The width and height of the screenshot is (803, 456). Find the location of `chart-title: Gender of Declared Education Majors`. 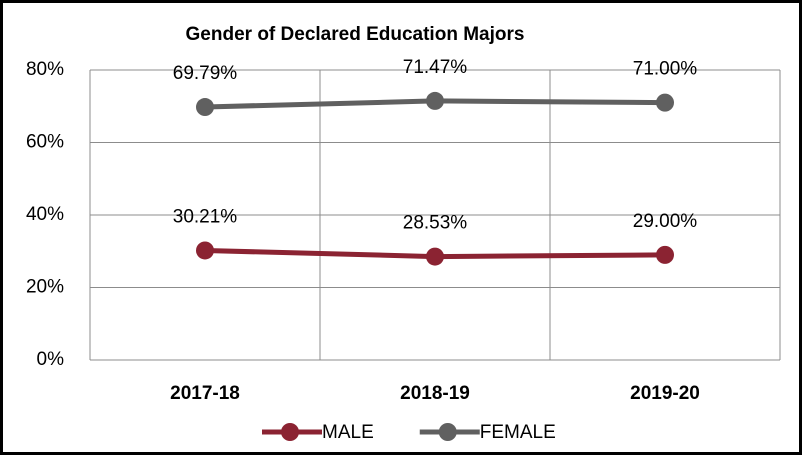

chart-title: Gender of Declared Education Majors is located at coordinates (355, 34).